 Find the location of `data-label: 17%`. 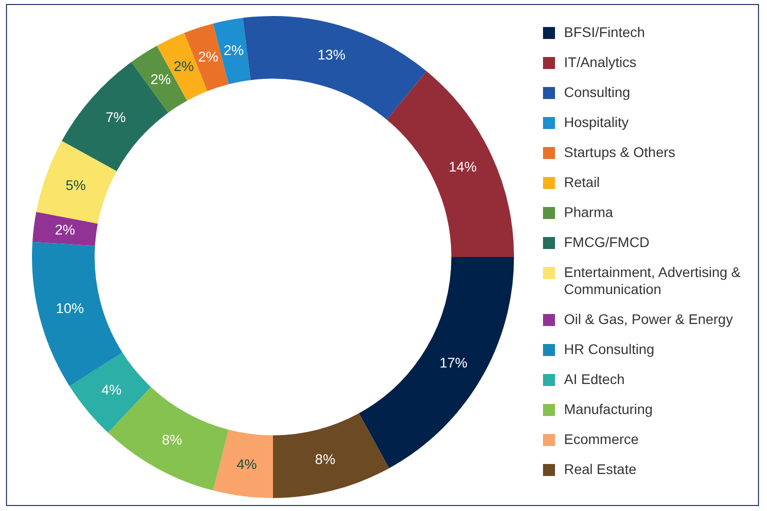

data-label: 17% is located at coordinates (453, 362).